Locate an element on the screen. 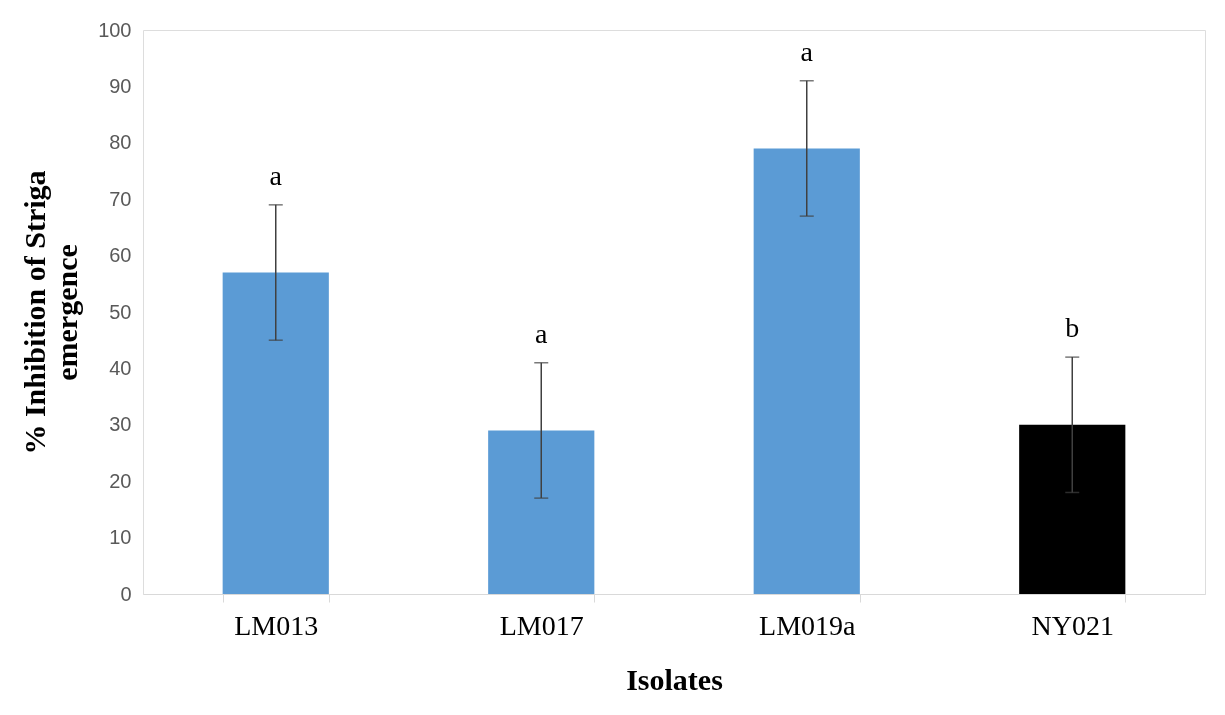  x-axis-title: Isolates is located at coordinates (674, 679).